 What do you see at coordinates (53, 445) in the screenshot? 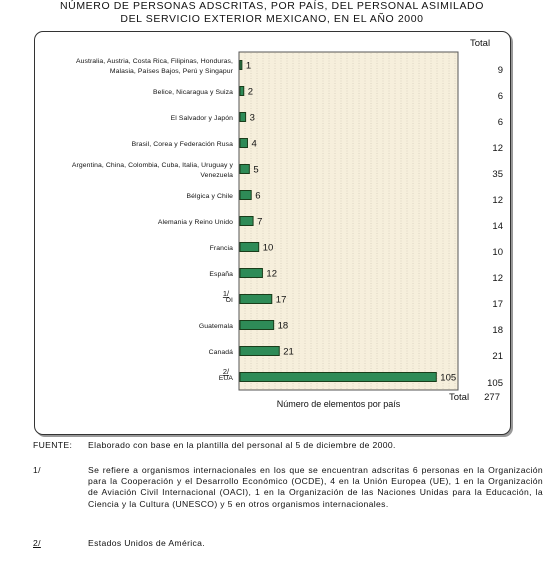
I see `source-label: FUENTE:` at bounding box center [53, 445].